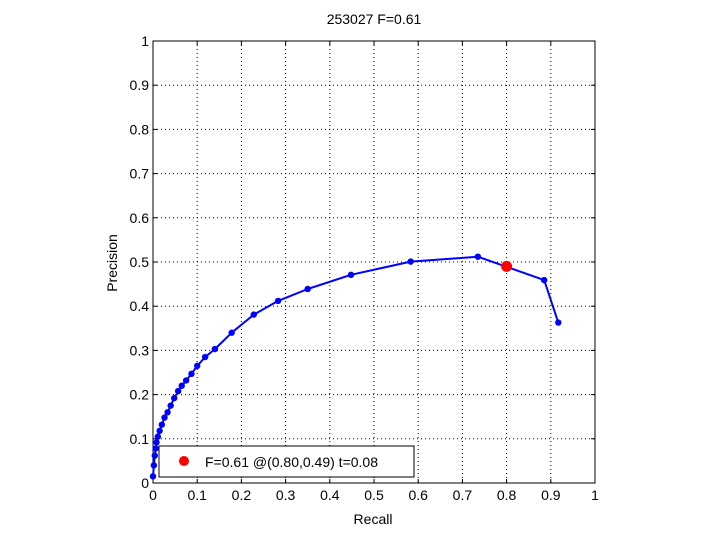 This screenshot has width=720, height=540. What do you see at coordinates (418, 495) in the screenshot?
I see `x-tick-label: 0.6` at bounding box center [418, 495].